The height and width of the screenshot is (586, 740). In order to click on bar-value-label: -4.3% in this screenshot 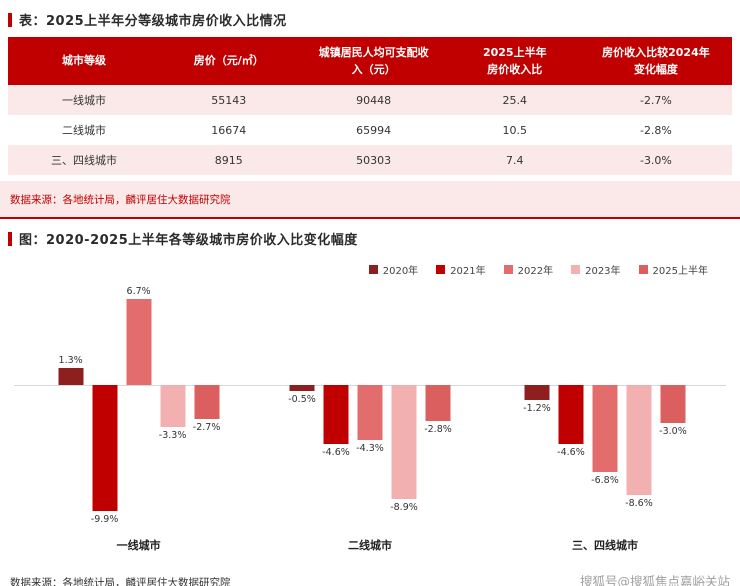, I will do `click(370, 448)`.